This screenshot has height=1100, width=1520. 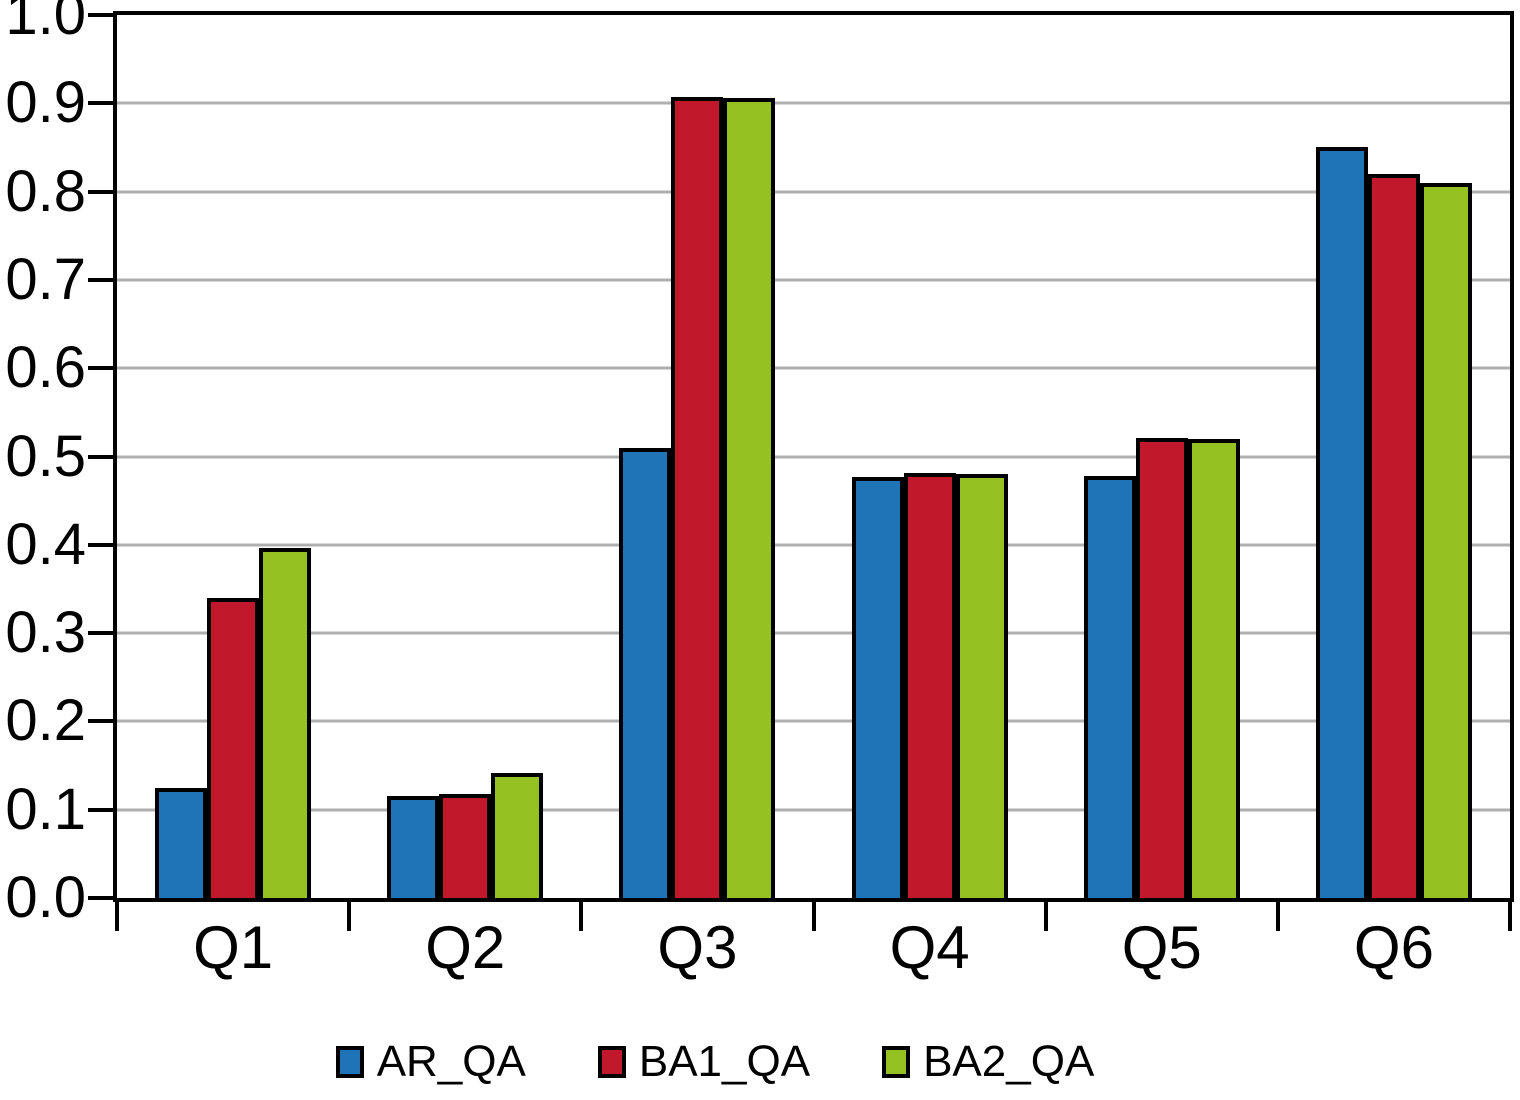 I want to click on category-group-Q4, so click(x=930, y=456).